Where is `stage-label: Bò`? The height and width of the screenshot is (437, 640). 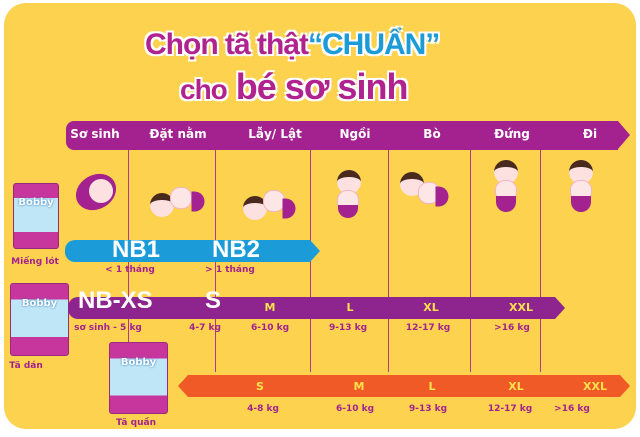 stage-label: Bò is located at coordinates (432, 134).